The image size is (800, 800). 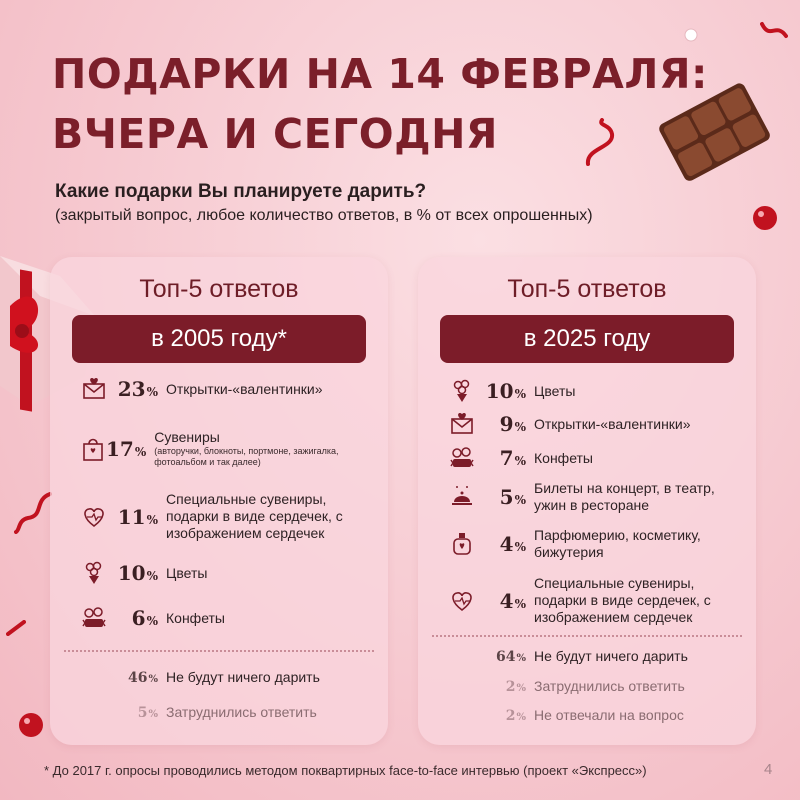 What do you see at coordinates (137, 516) in the screenshot?
I see `percent-value: 11%` at bounding box center [137, 516].